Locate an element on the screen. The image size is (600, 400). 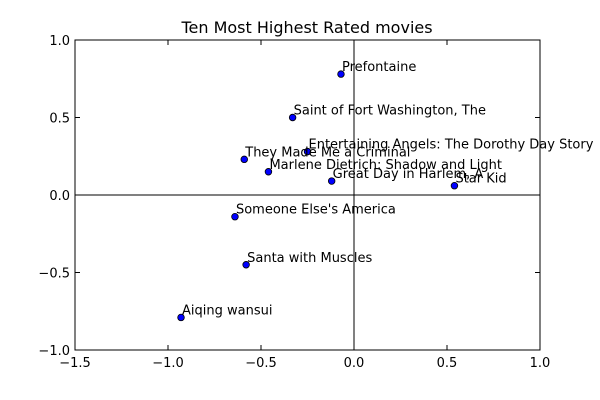
point-label: Someone Else's America is located at coordinates (316, 210).